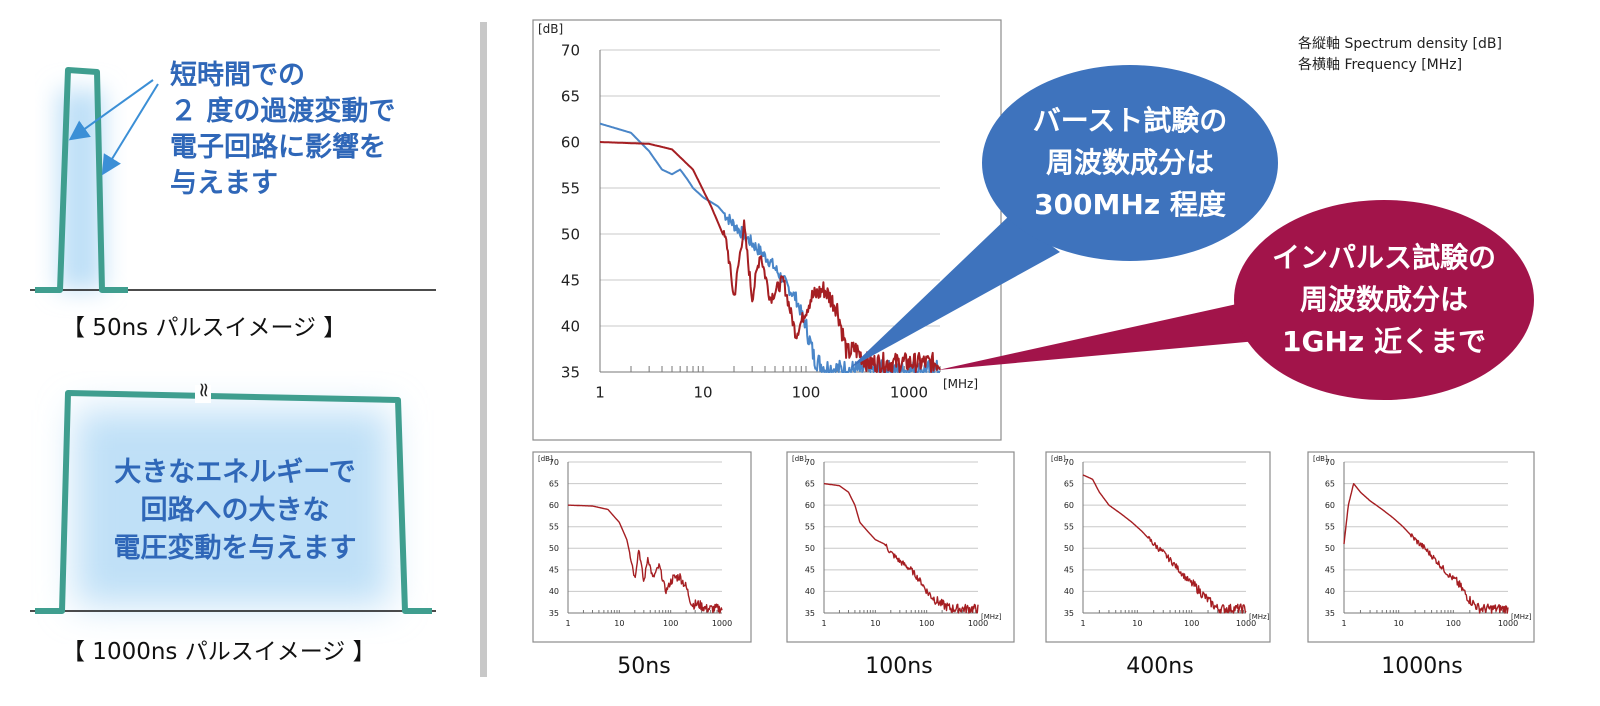 This screenshot has width=1600, height=706. What do you see at coordinates (111, 110) in the screenshot?
I see `arrow-to-rising-edge` at bounding box center [111, 110].